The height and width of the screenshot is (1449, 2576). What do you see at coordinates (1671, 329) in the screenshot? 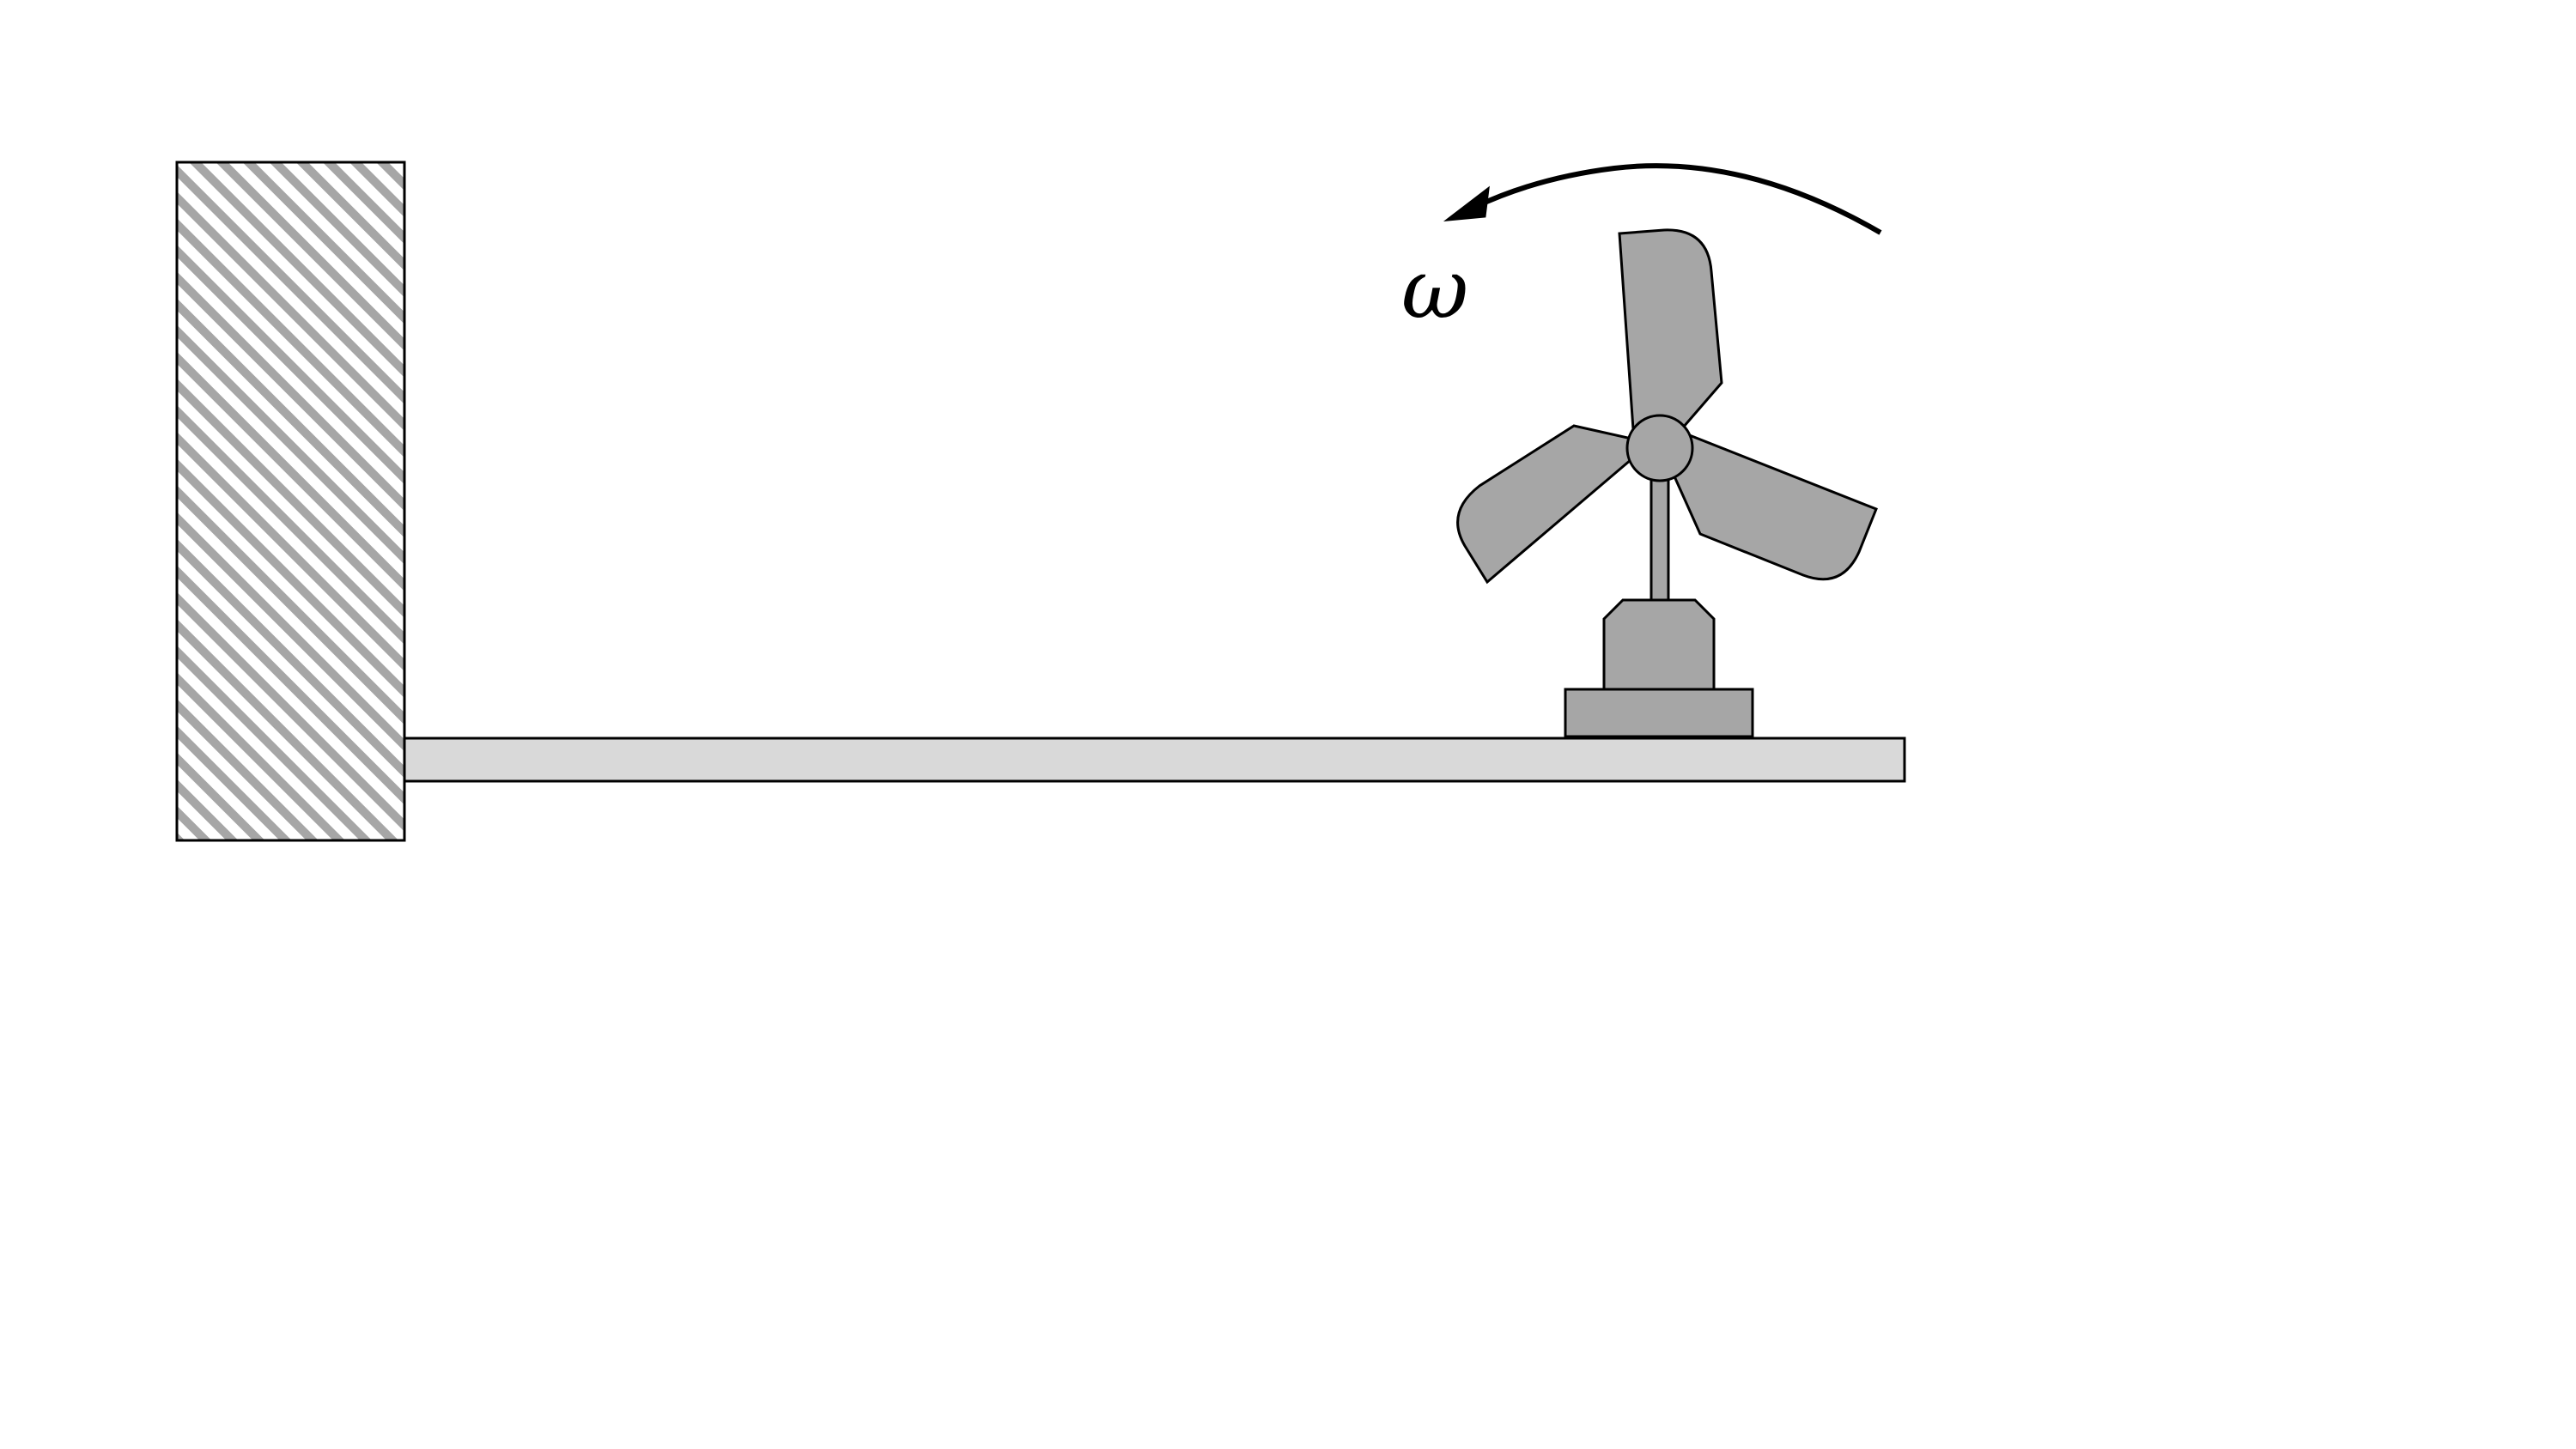
I see `fan-blade-upper` at bounding box center [1671, 329].